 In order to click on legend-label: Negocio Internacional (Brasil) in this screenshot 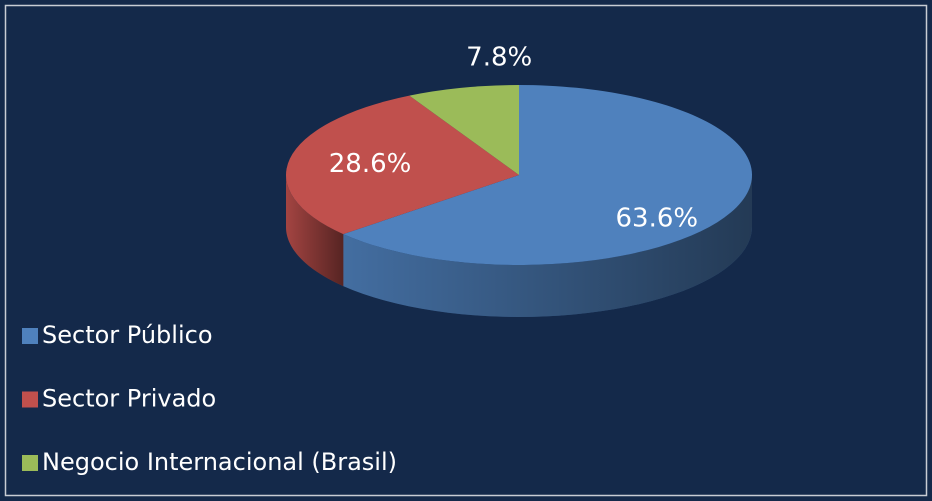, I will do `click(219, 462)`.